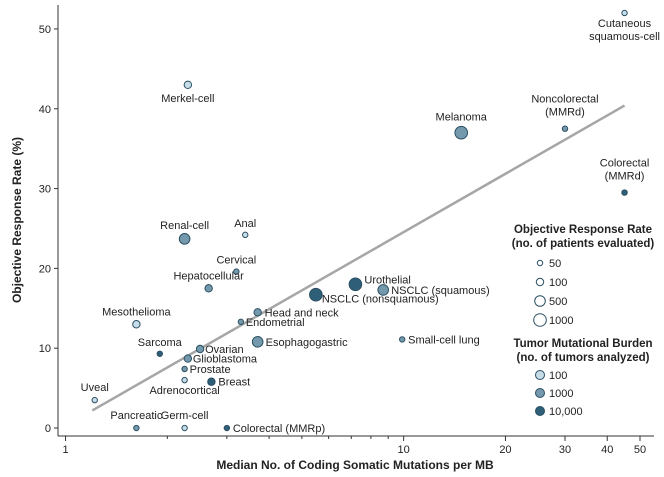 The width and height of the screenshot is (664, 477). I want to click on point-marker-ovarian, so click(200, 349).